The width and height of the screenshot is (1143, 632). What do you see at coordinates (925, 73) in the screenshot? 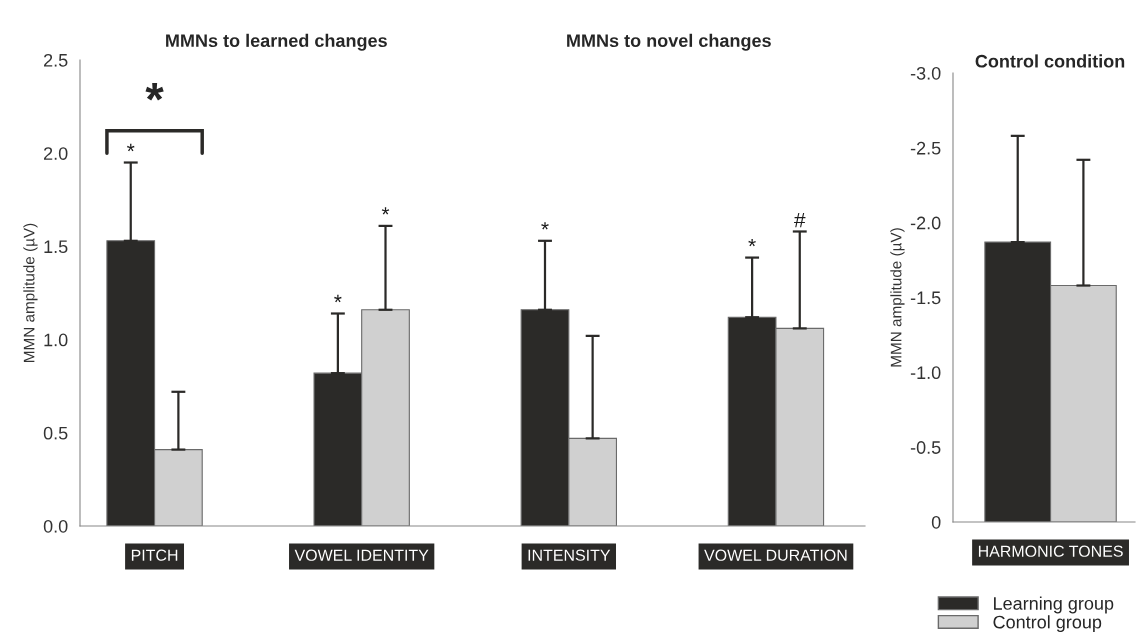
I see `y-tick-label: -3.0` at bounding box center [925, 73].